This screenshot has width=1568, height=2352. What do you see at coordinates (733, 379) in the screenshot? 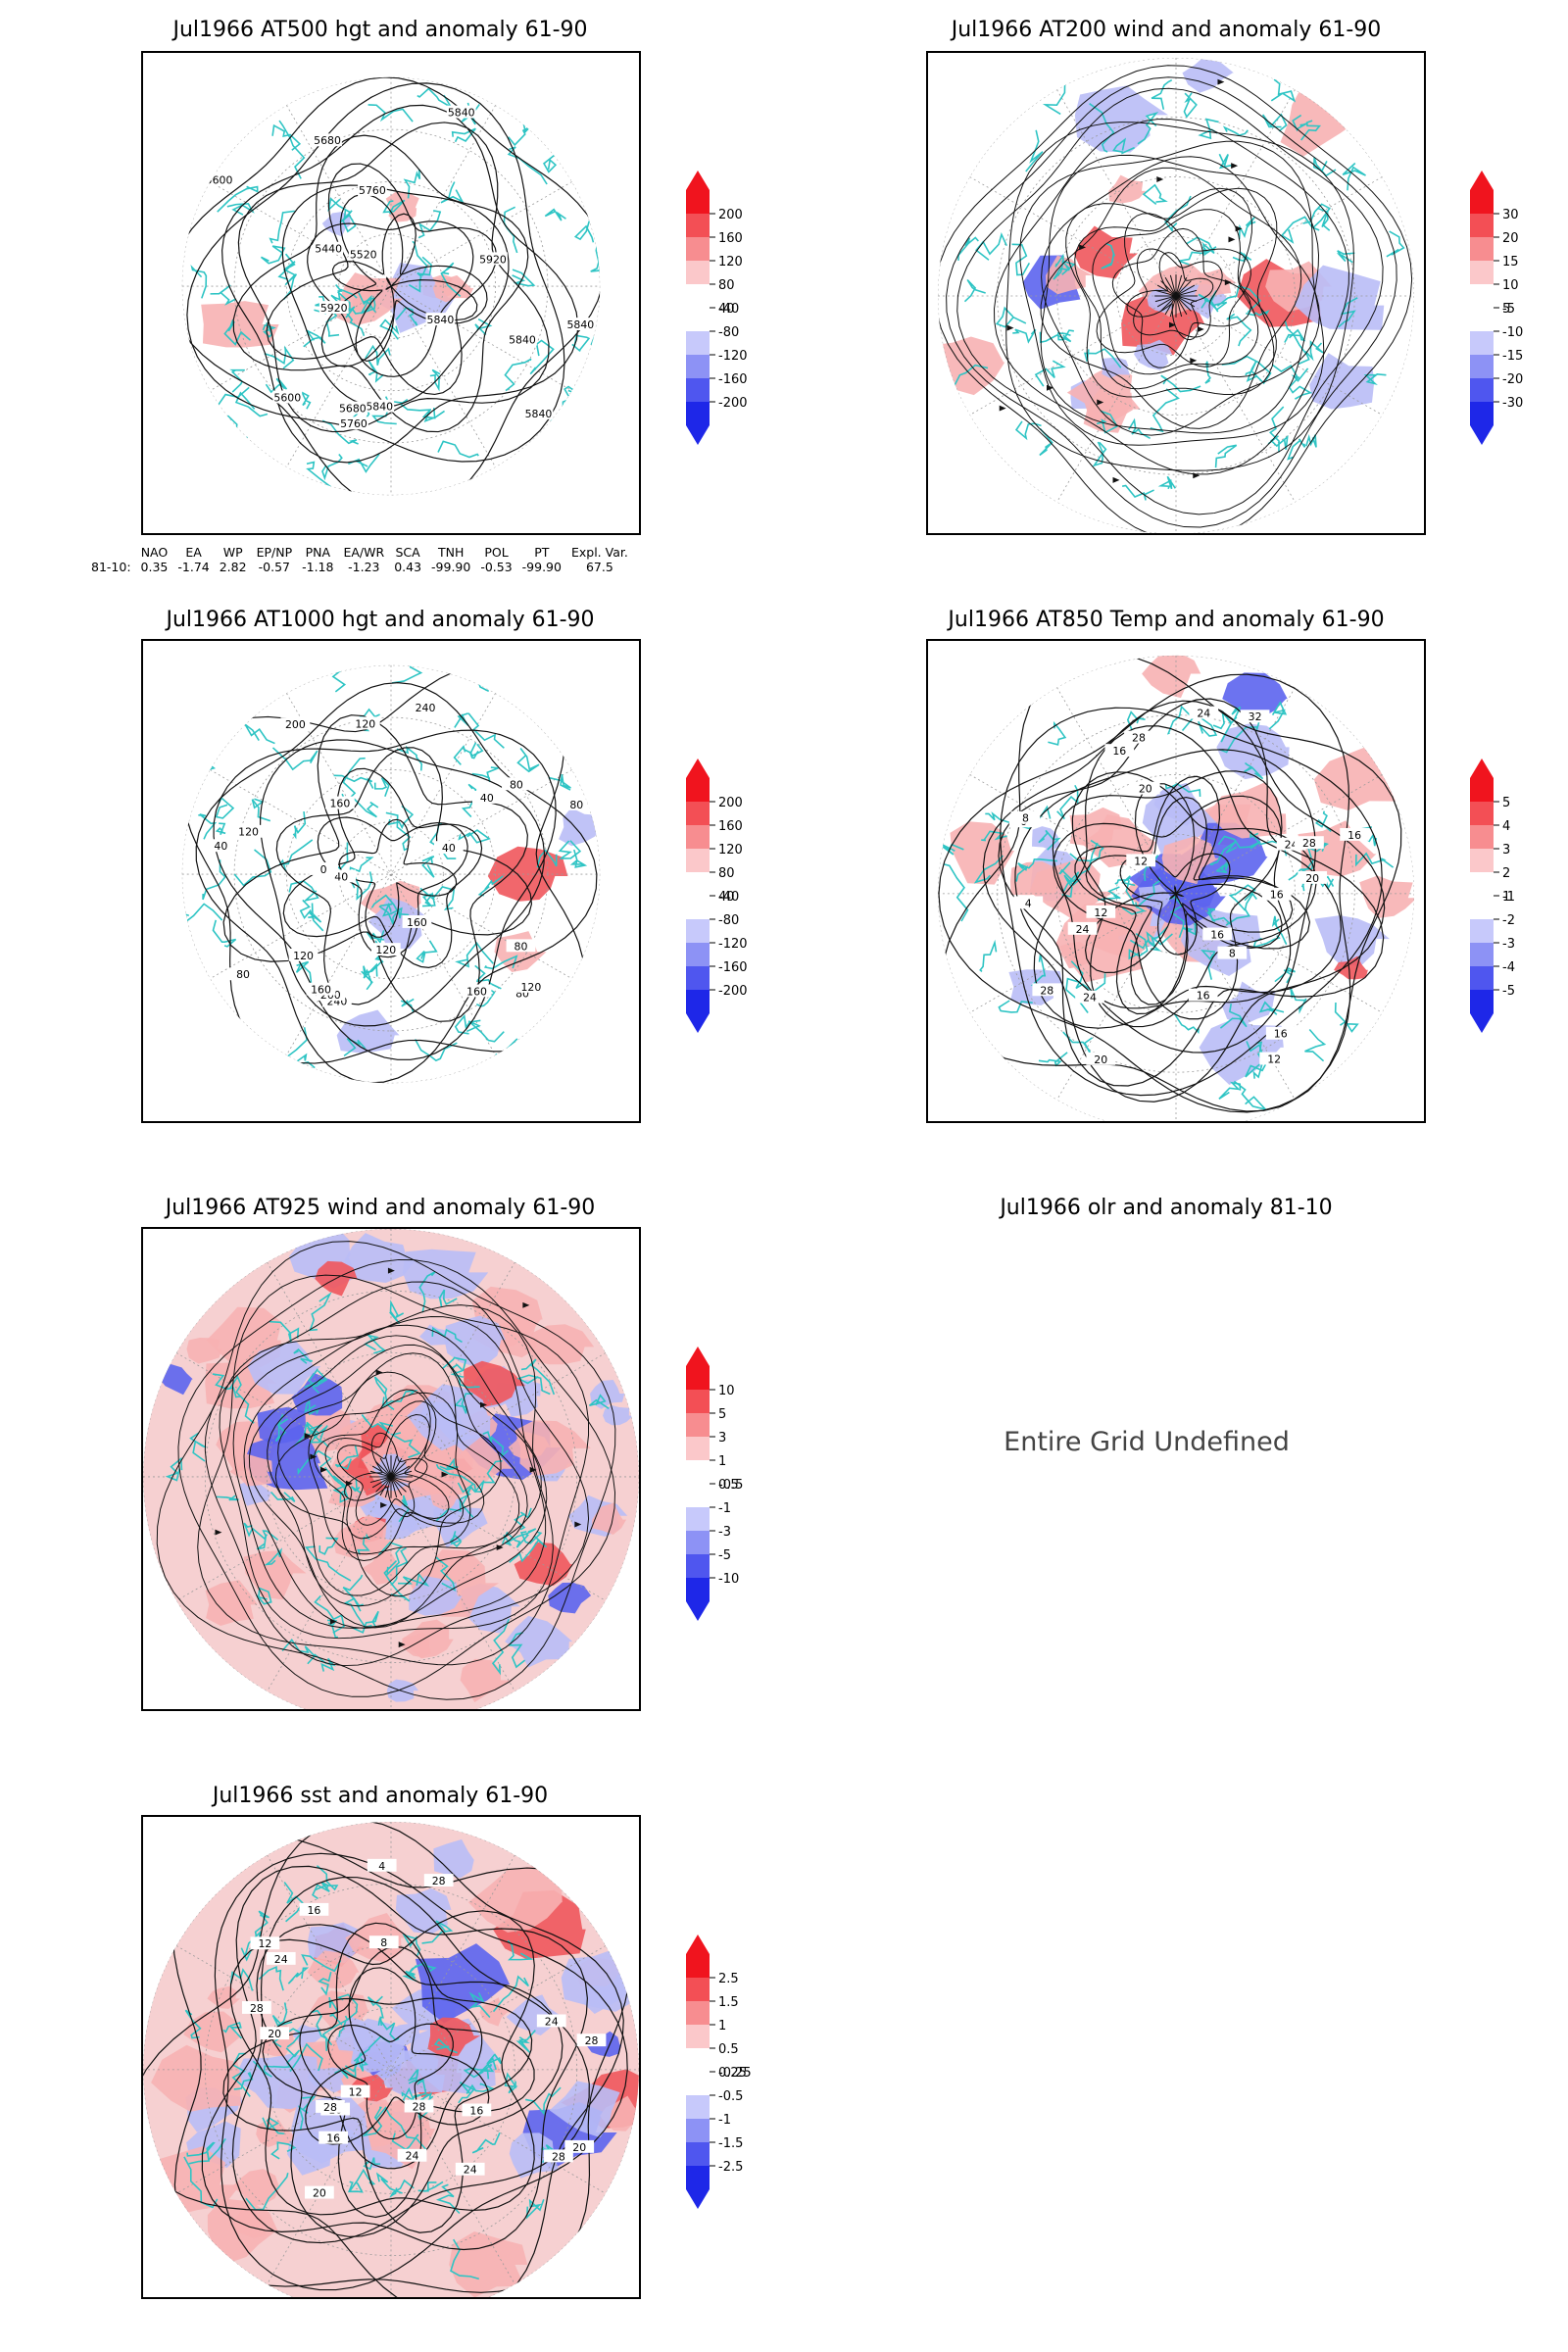
I see `colorbar-label: -160` at bounding box center [733, 379].